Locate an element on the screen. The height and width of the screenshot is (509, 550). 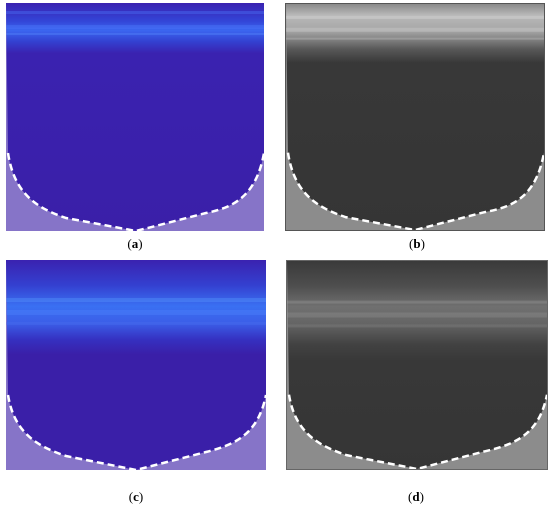
caption-b: (b) is located at coordinates (417, 243).